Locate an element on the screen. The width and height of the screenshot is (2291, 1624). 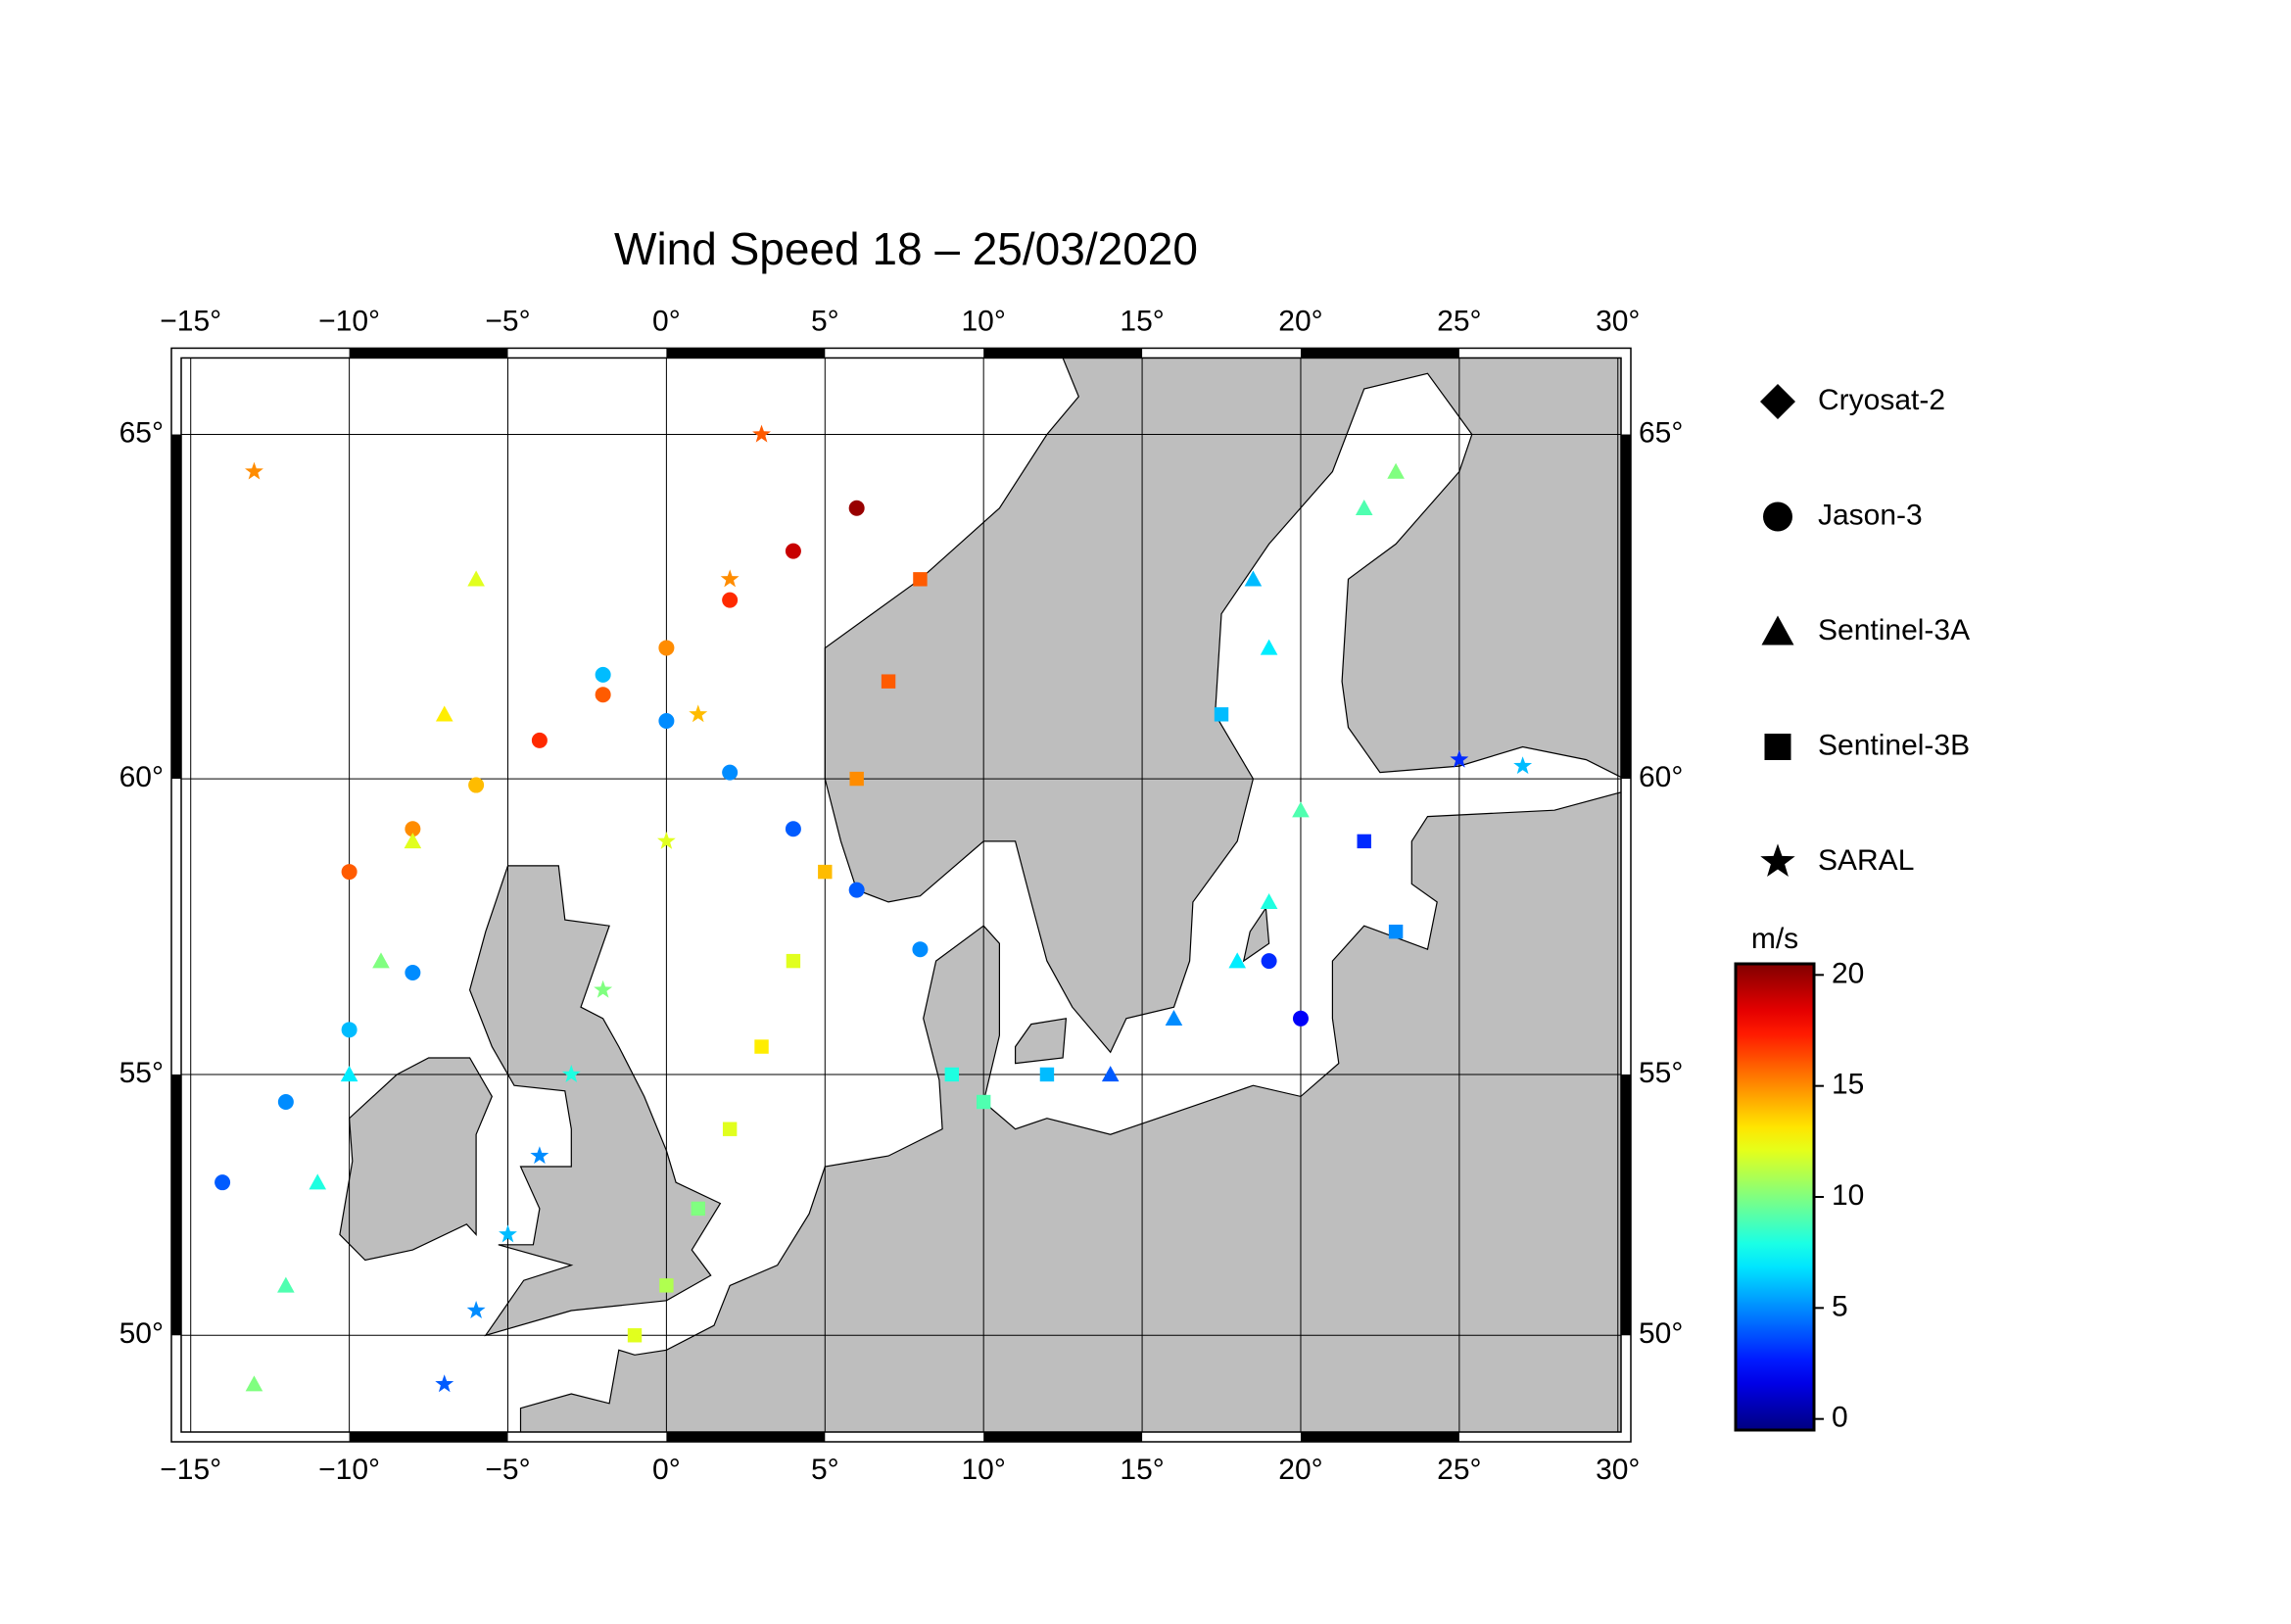
marker-diamond is located at coordinates (1777, 401).